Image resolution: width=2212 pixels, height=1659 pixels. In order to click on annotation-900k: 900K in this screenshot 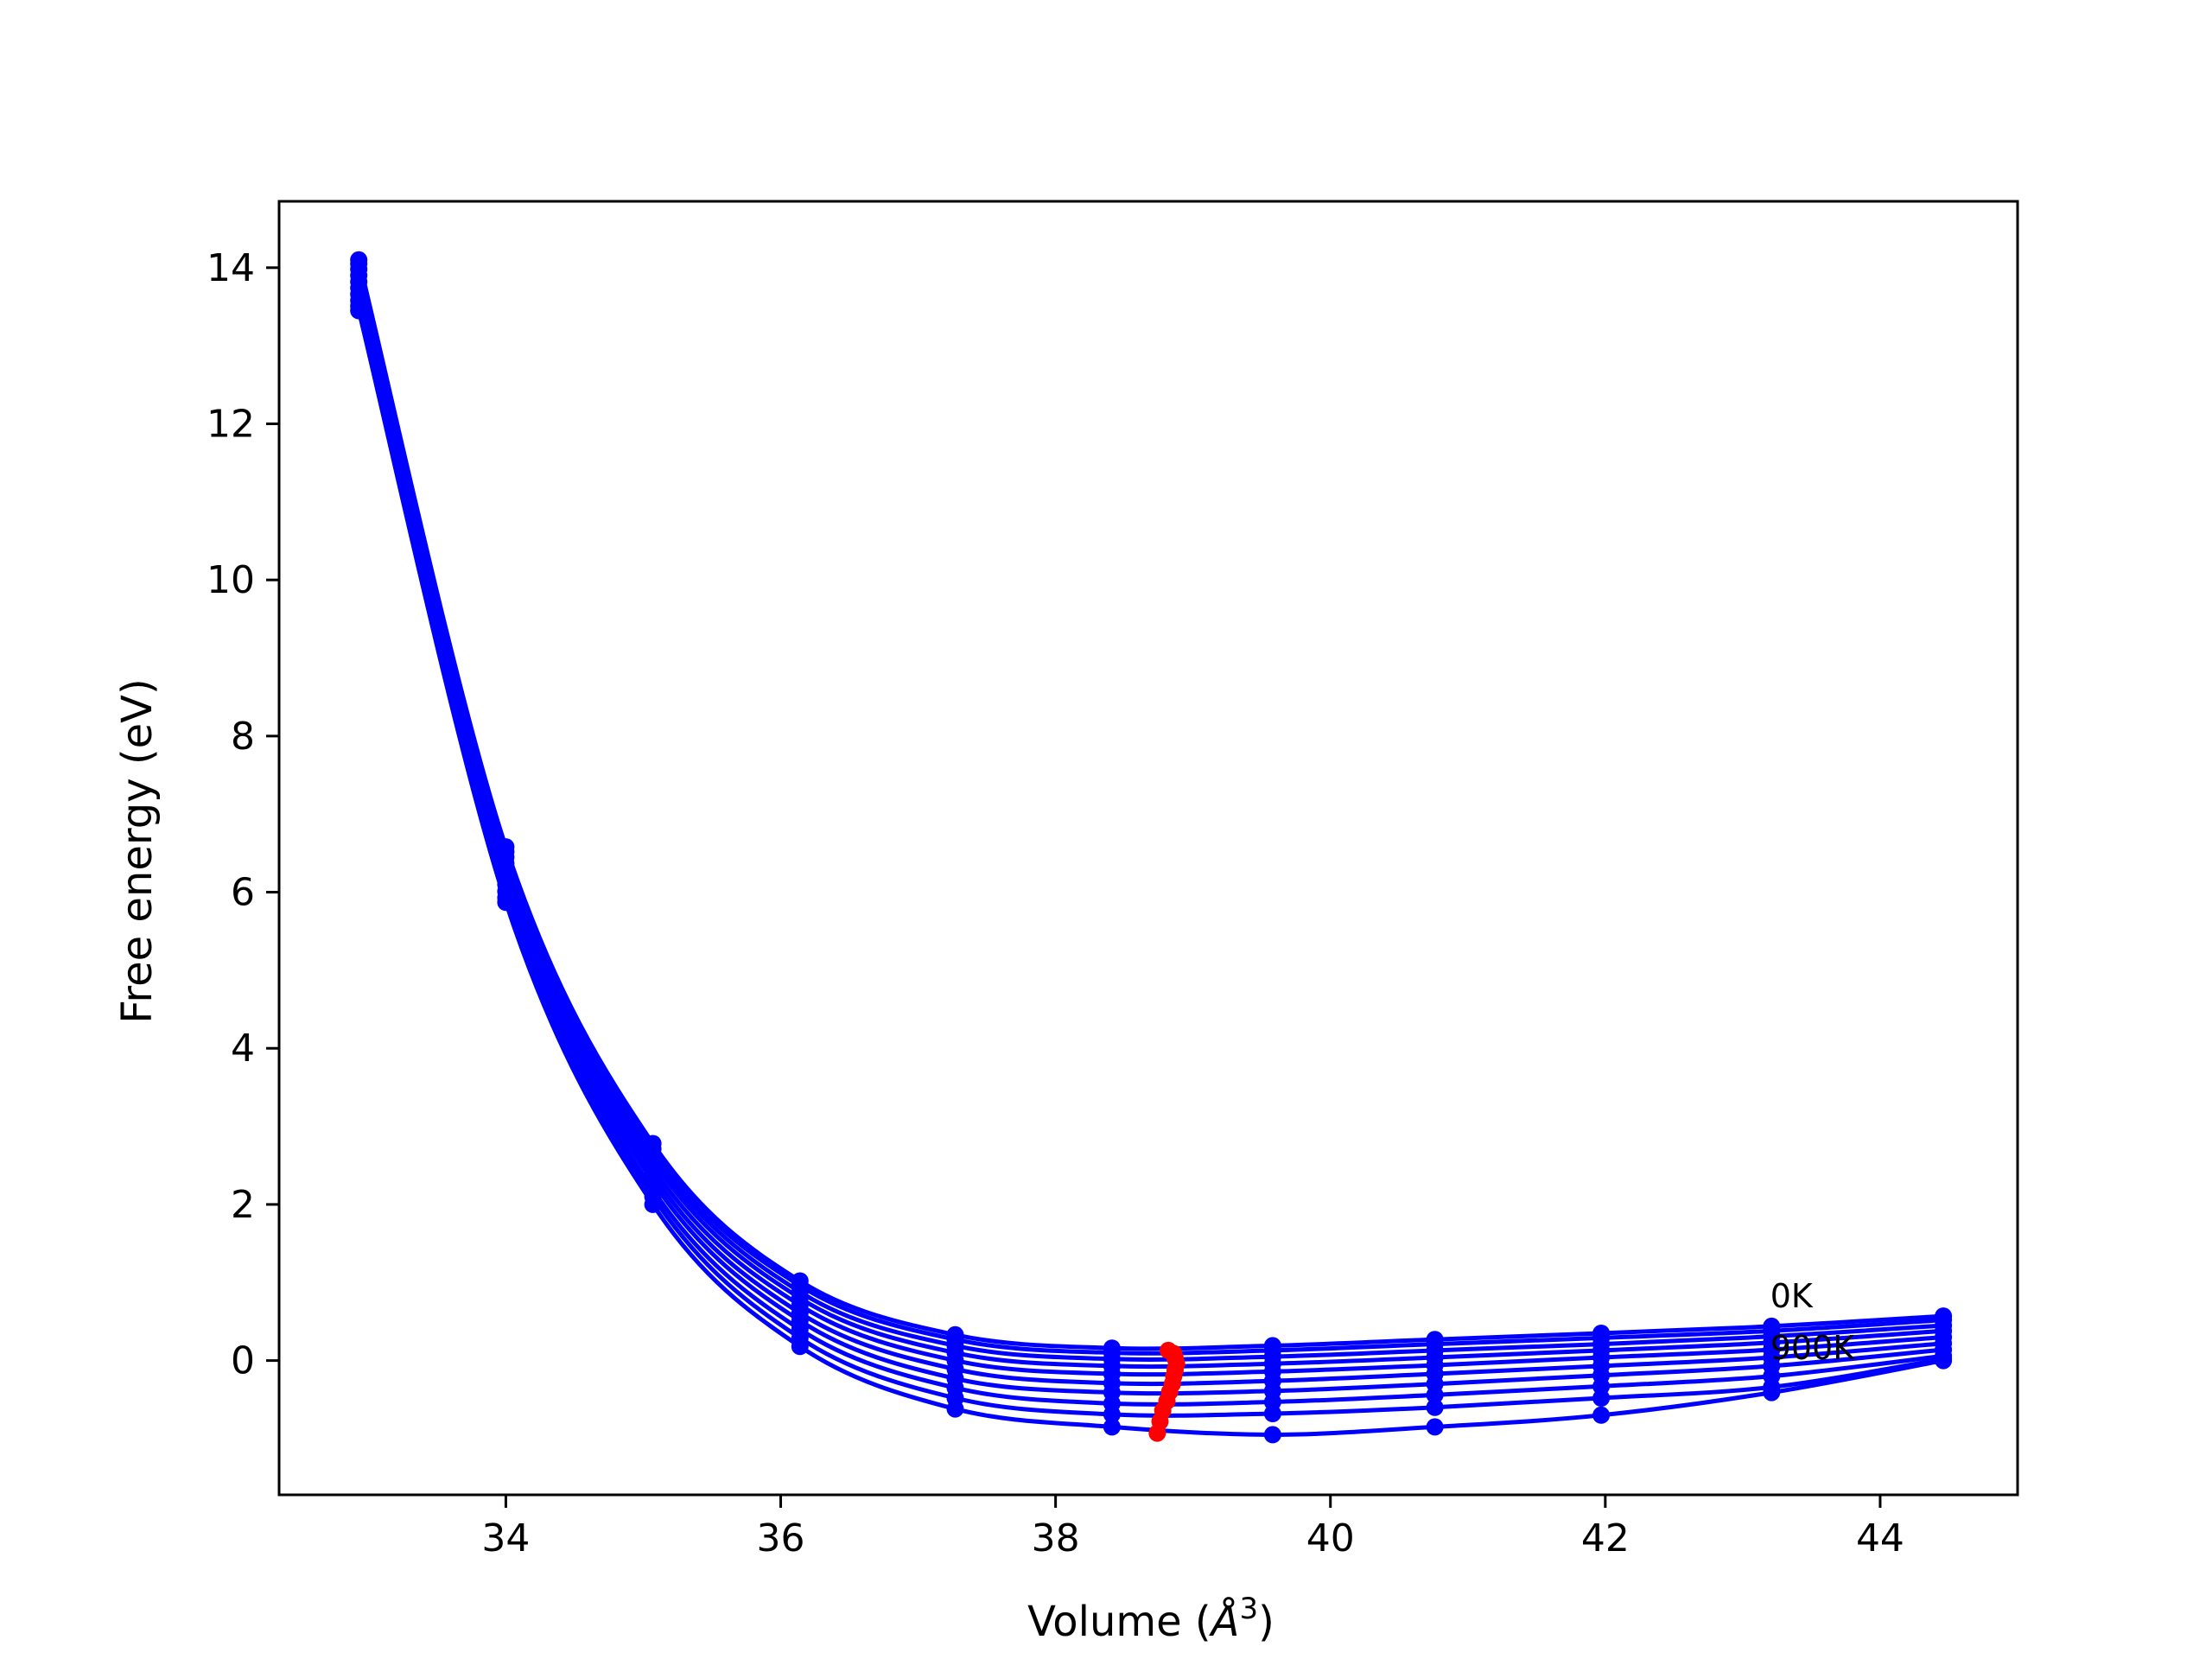, I will do `click(1813, 1348)`.